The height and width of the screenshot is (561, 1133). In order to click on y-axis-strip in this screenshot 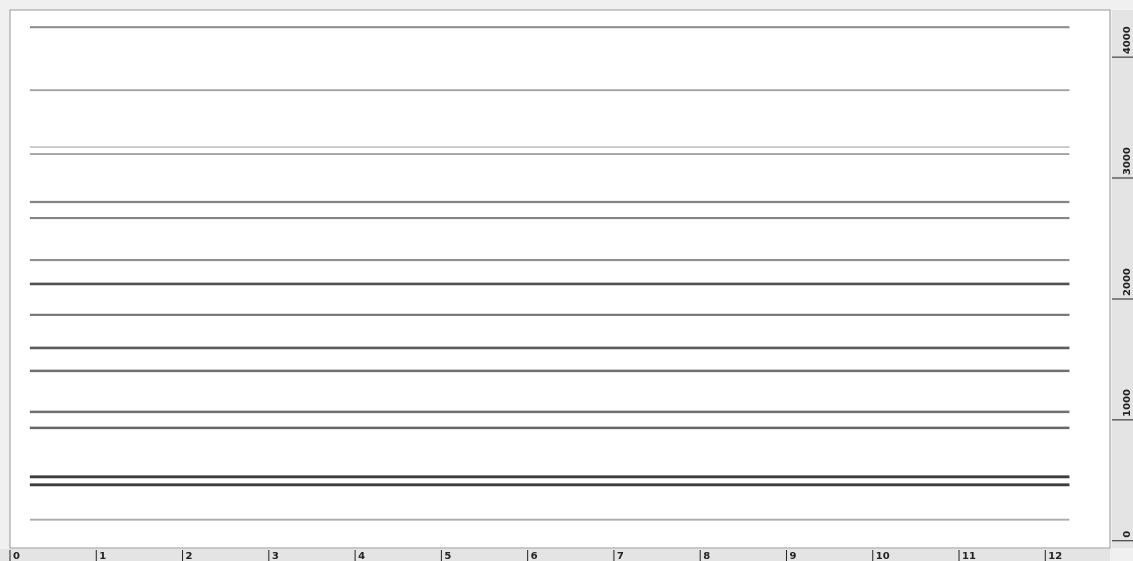, I will do `click(1122, 279)`.